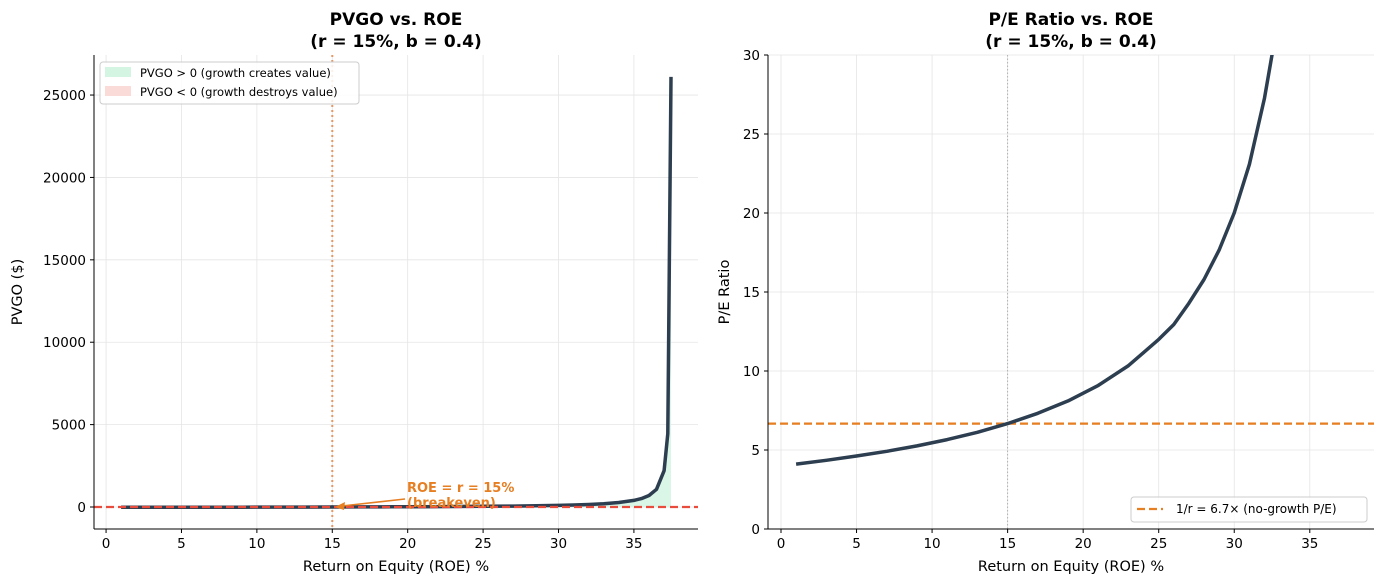  Describe the element at coordinates (1070, 20) in the screenshot. I see `chart-title: P/E Ratio vs. ROE` at that location.